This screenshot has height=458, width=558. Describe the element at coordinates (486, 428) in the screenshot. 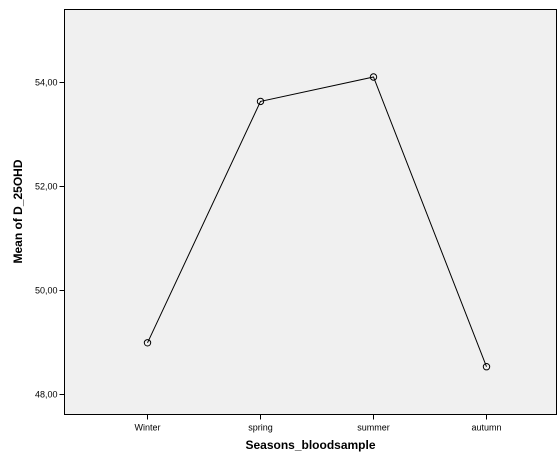

I see `x-tick-label: autumn` at that location.